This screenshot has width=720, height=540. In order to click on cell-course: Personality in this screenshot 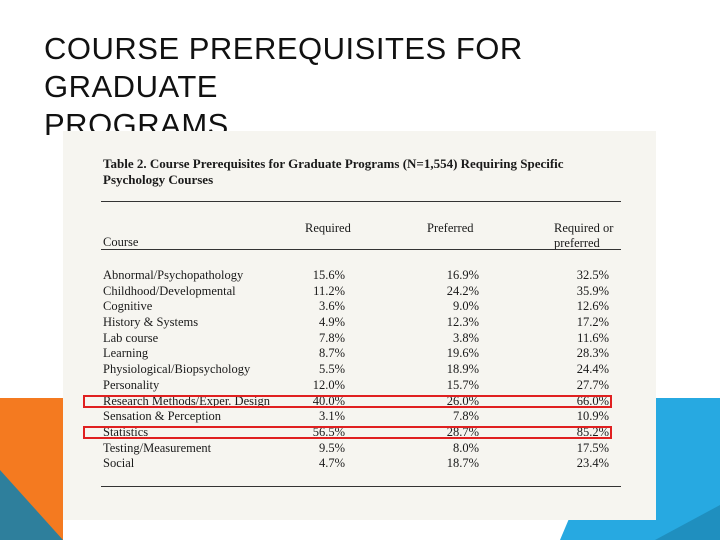, I will do `click(131, 384)`.